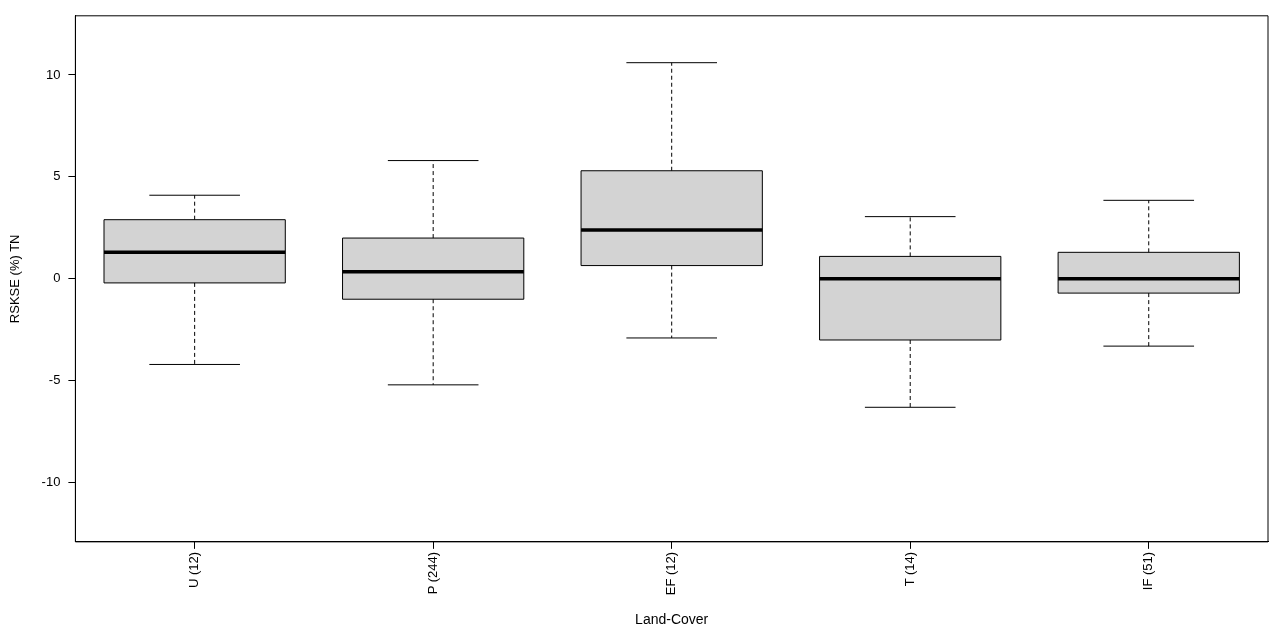  I want to click on x-tick-label: IF (51), so click(1148, 571).